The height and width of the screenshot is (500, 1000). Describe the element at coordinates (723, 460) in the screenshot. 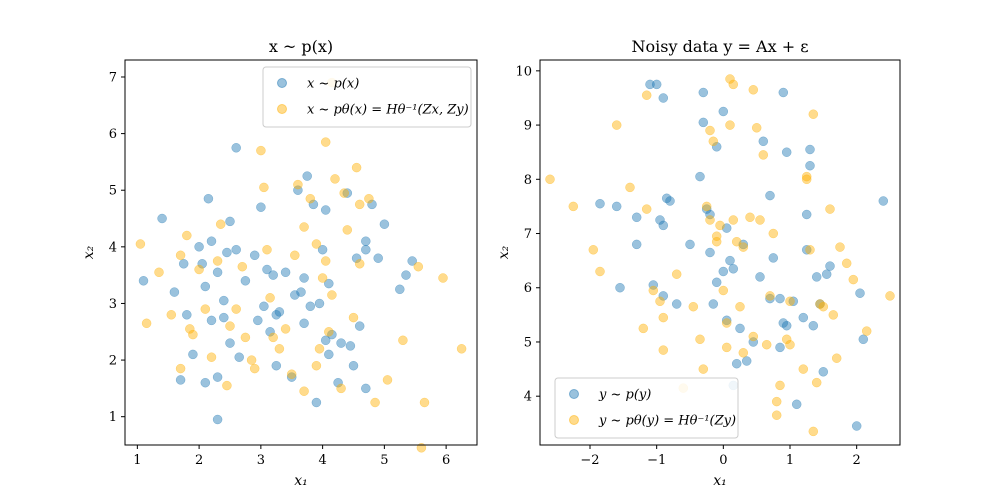

I see `x-tick-label: 0` at that location.